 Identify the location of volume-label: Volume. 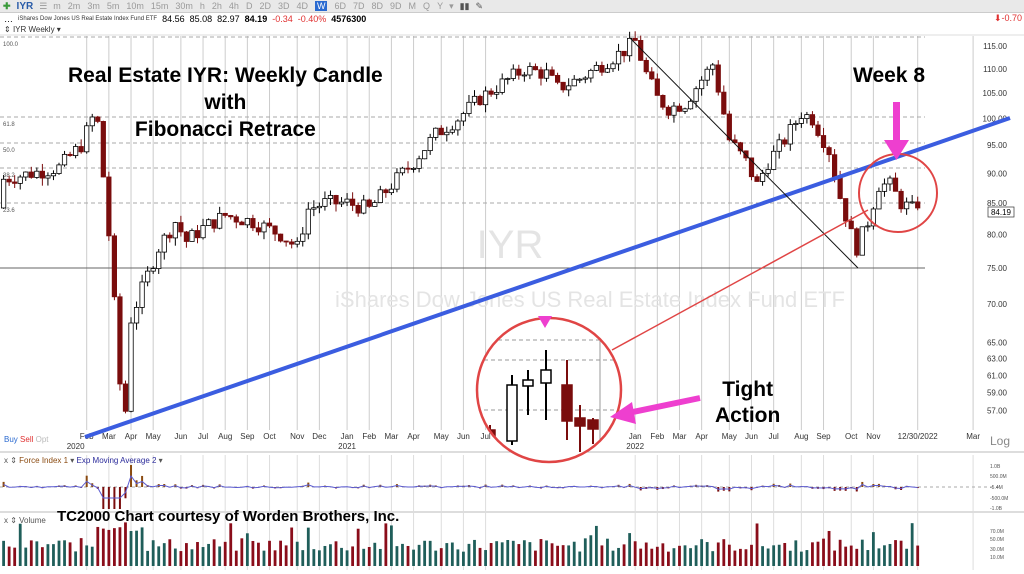
(32, 520).